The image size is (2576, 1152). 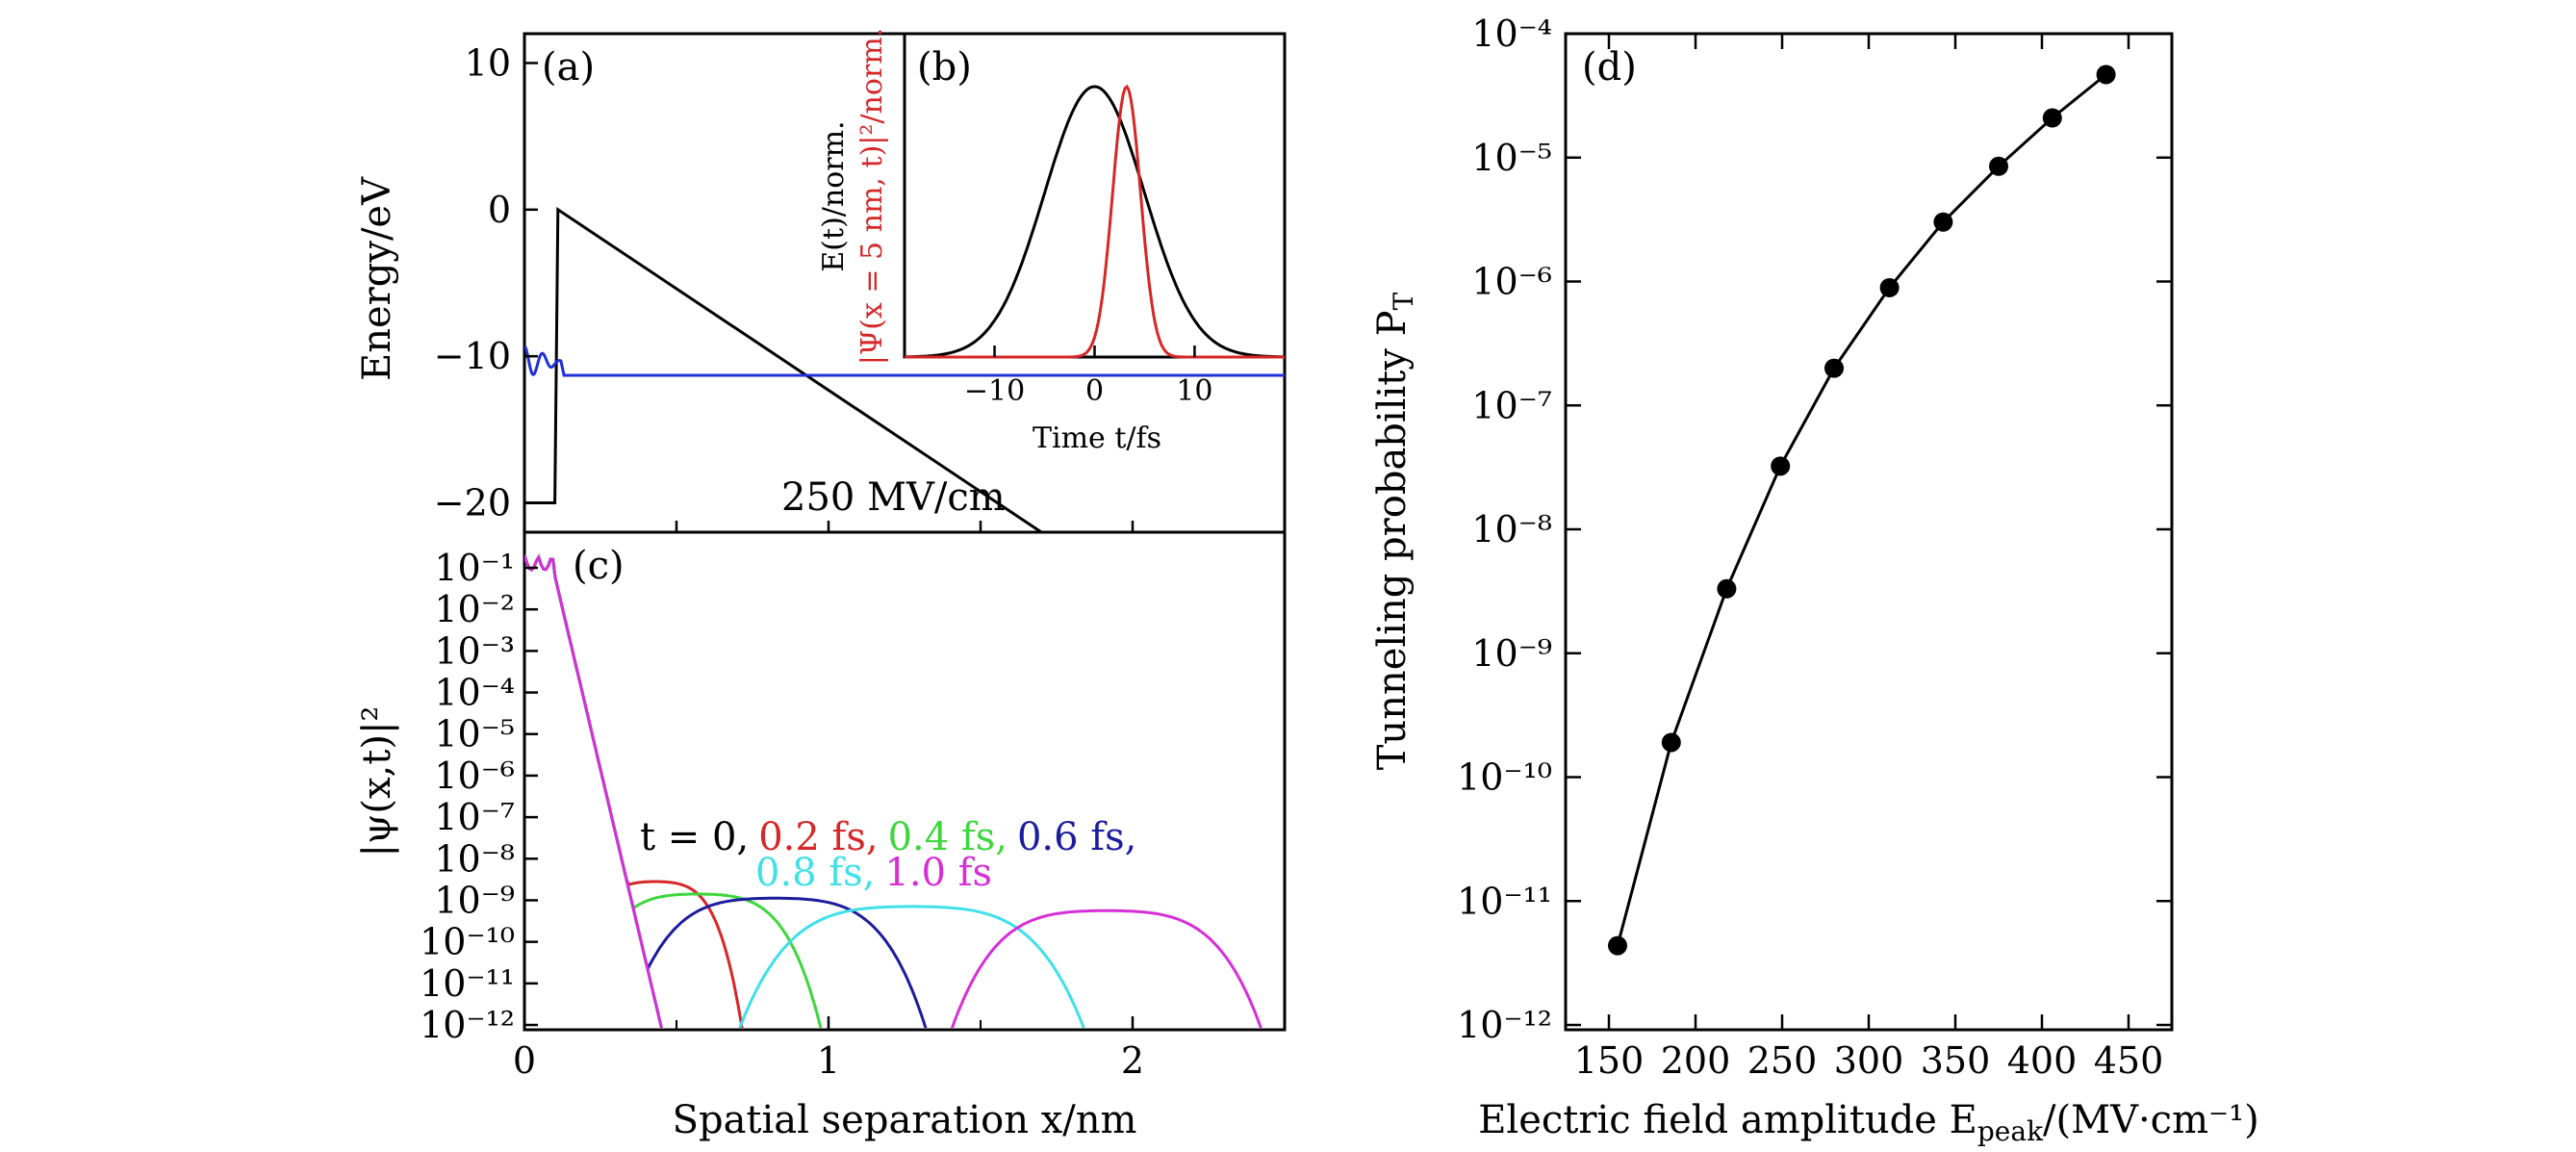 I want to click on panel-b-ylabel-field: E(t)/norm., so click(x=834, y=195).